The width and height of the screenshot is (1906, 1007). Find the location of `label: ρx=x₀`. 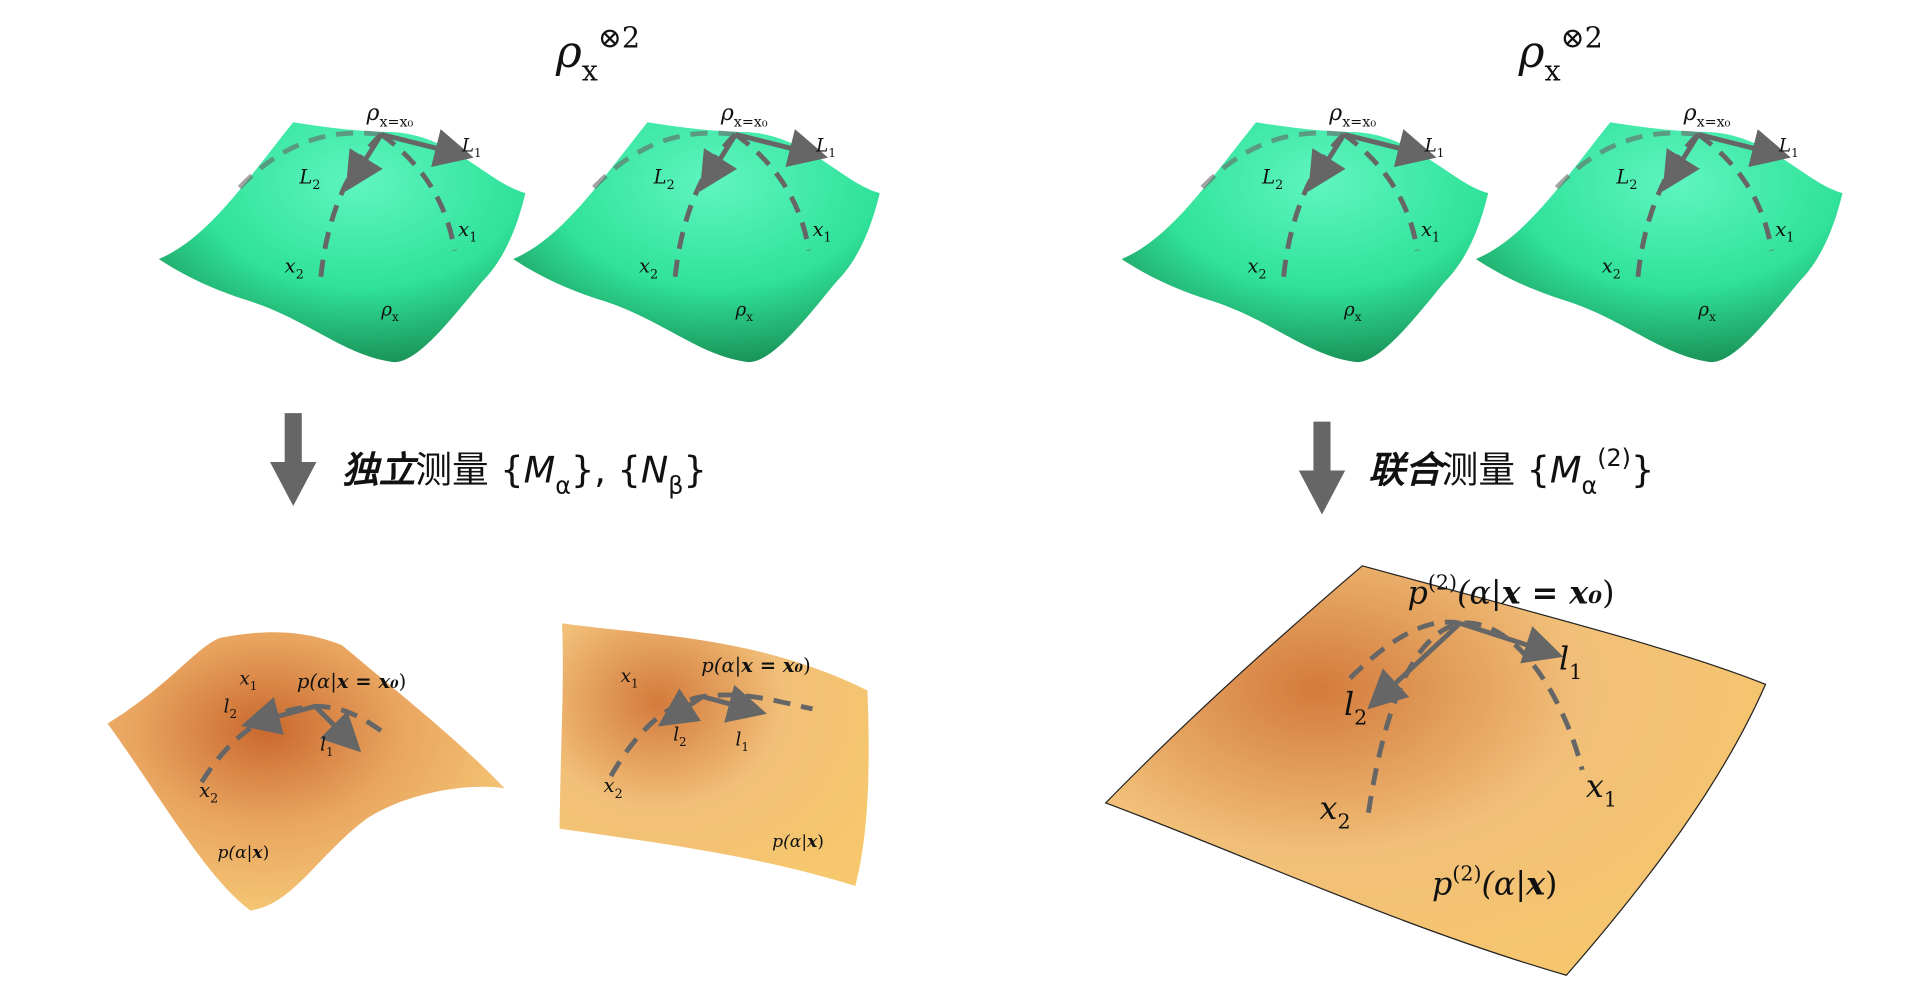

label: ρx=x₀ is located at coordinates (1352, 116).